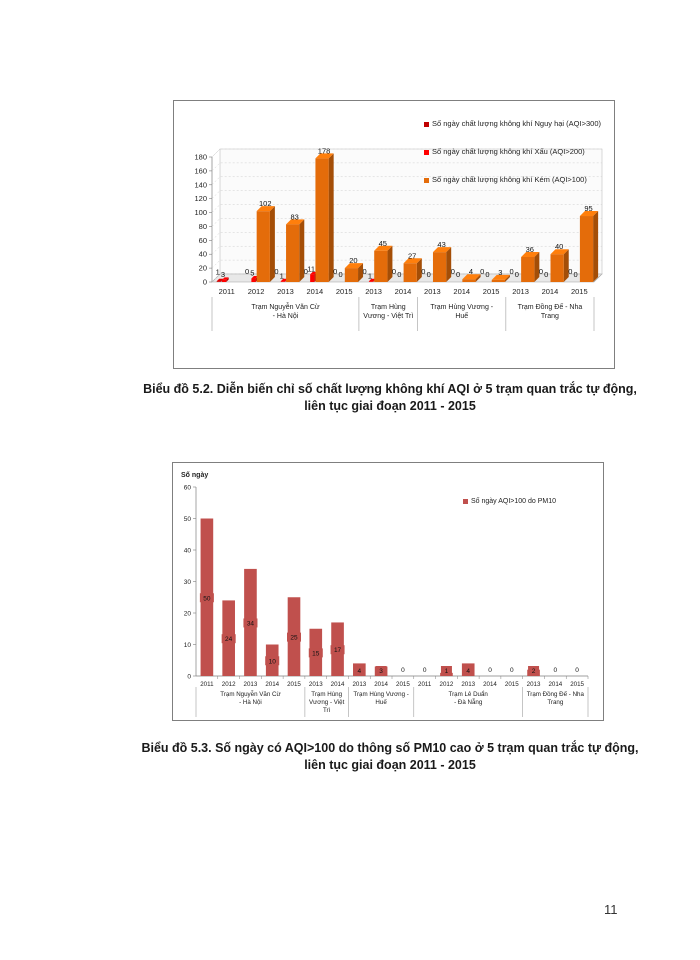 The width and height of the screenshot is (700, 960). I want to click on data-label: 102, so click(265, 203).